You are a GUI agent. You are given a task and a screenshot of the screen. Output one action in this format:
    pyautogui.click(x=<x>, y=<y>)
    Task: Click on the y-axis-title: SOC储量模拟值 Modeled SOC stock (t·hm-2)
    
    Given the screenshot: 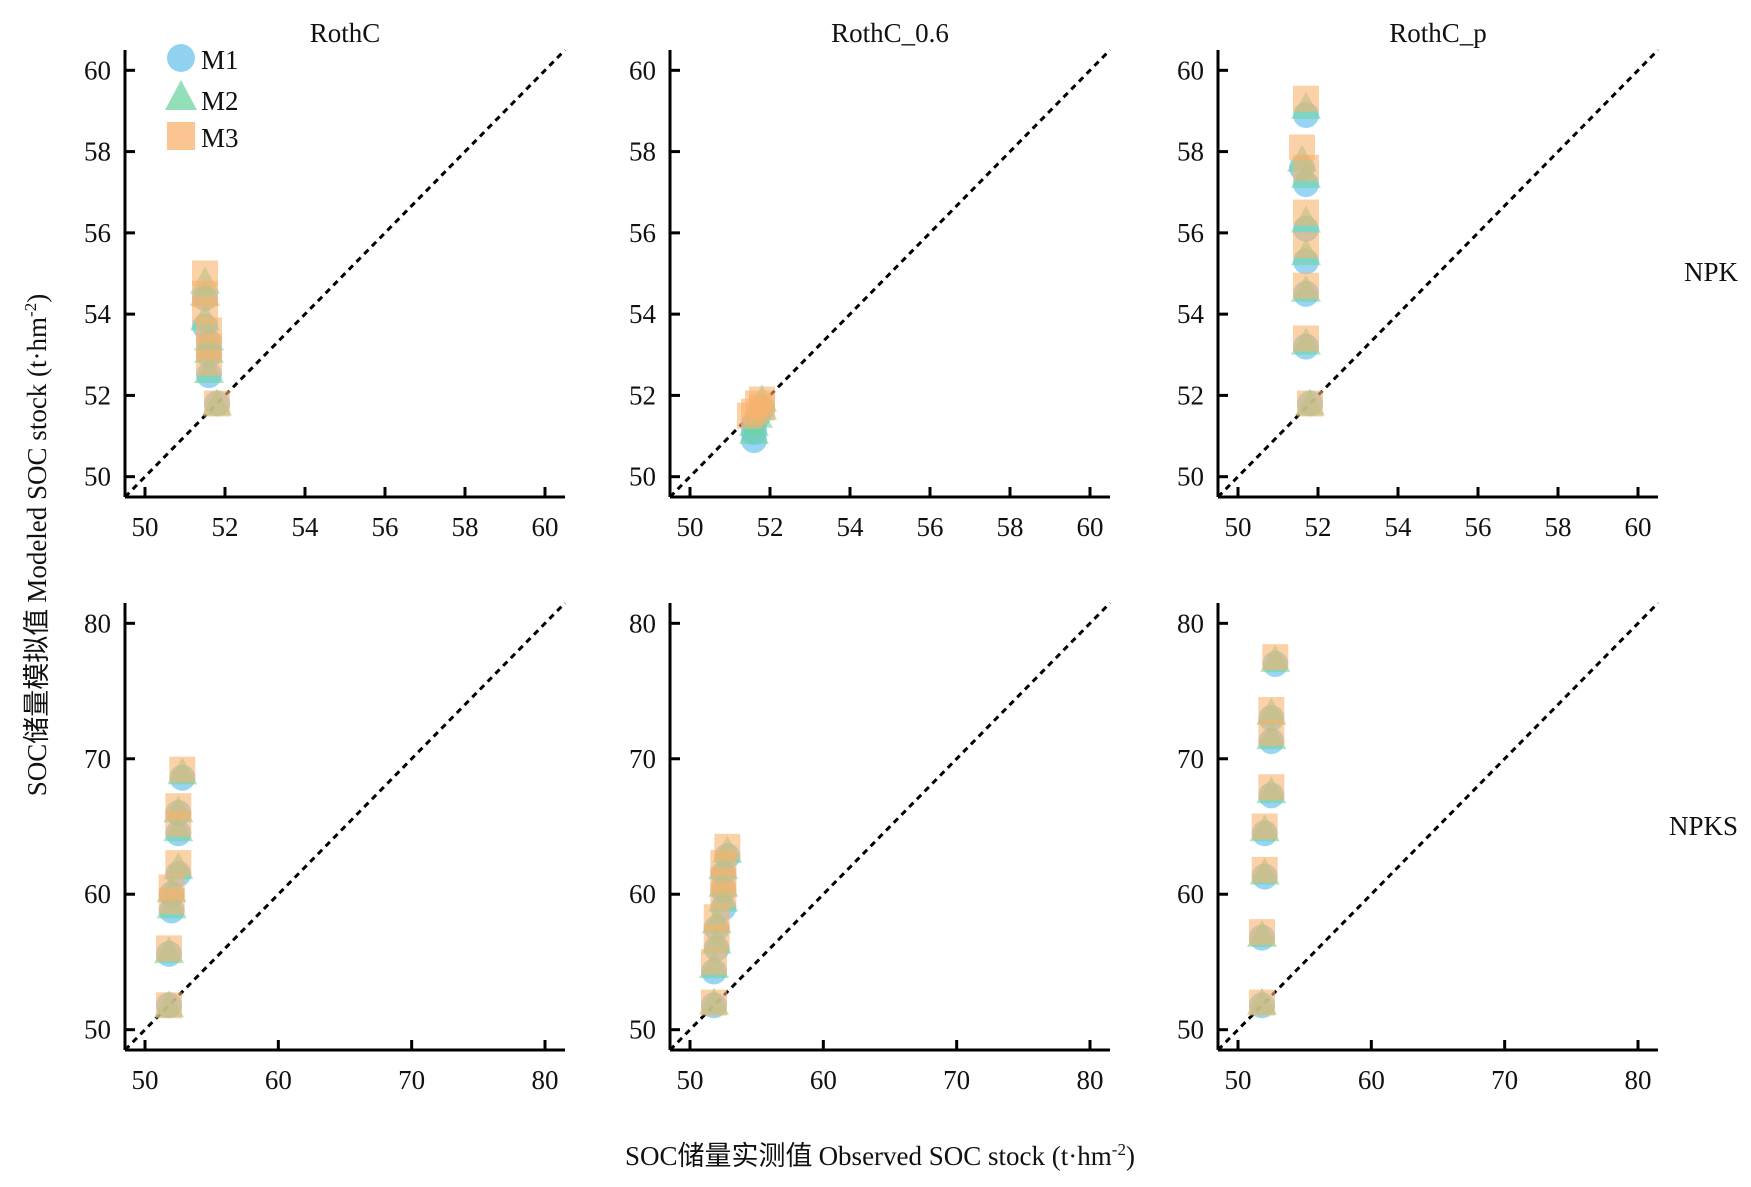 What is the action you would take?
    pyautogui.click(x=36, y=545)
    